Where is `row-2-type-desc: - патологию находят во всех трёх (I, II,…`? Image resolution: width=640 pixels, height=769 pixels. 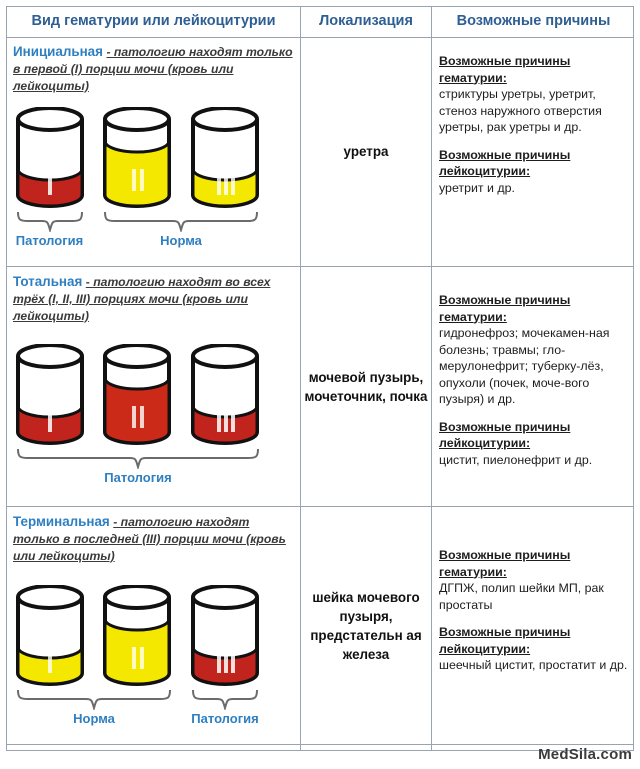
row-2-type-desc: - патологию находят во всех трёх (I, II,… is located at coordinates (142, 299).